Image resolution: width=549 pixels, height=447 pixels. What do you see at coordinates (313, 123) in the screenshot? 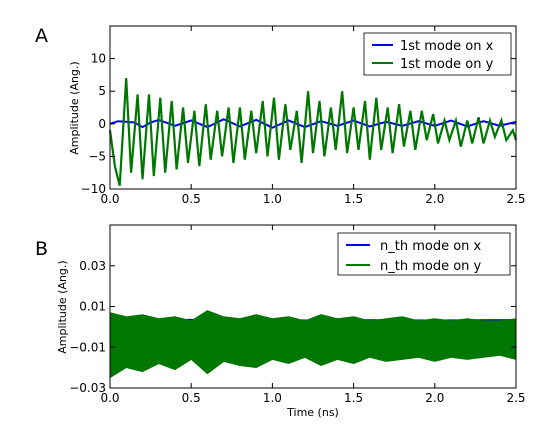
I see `panel-a-series-1-line` at bounding box center [313, 123].